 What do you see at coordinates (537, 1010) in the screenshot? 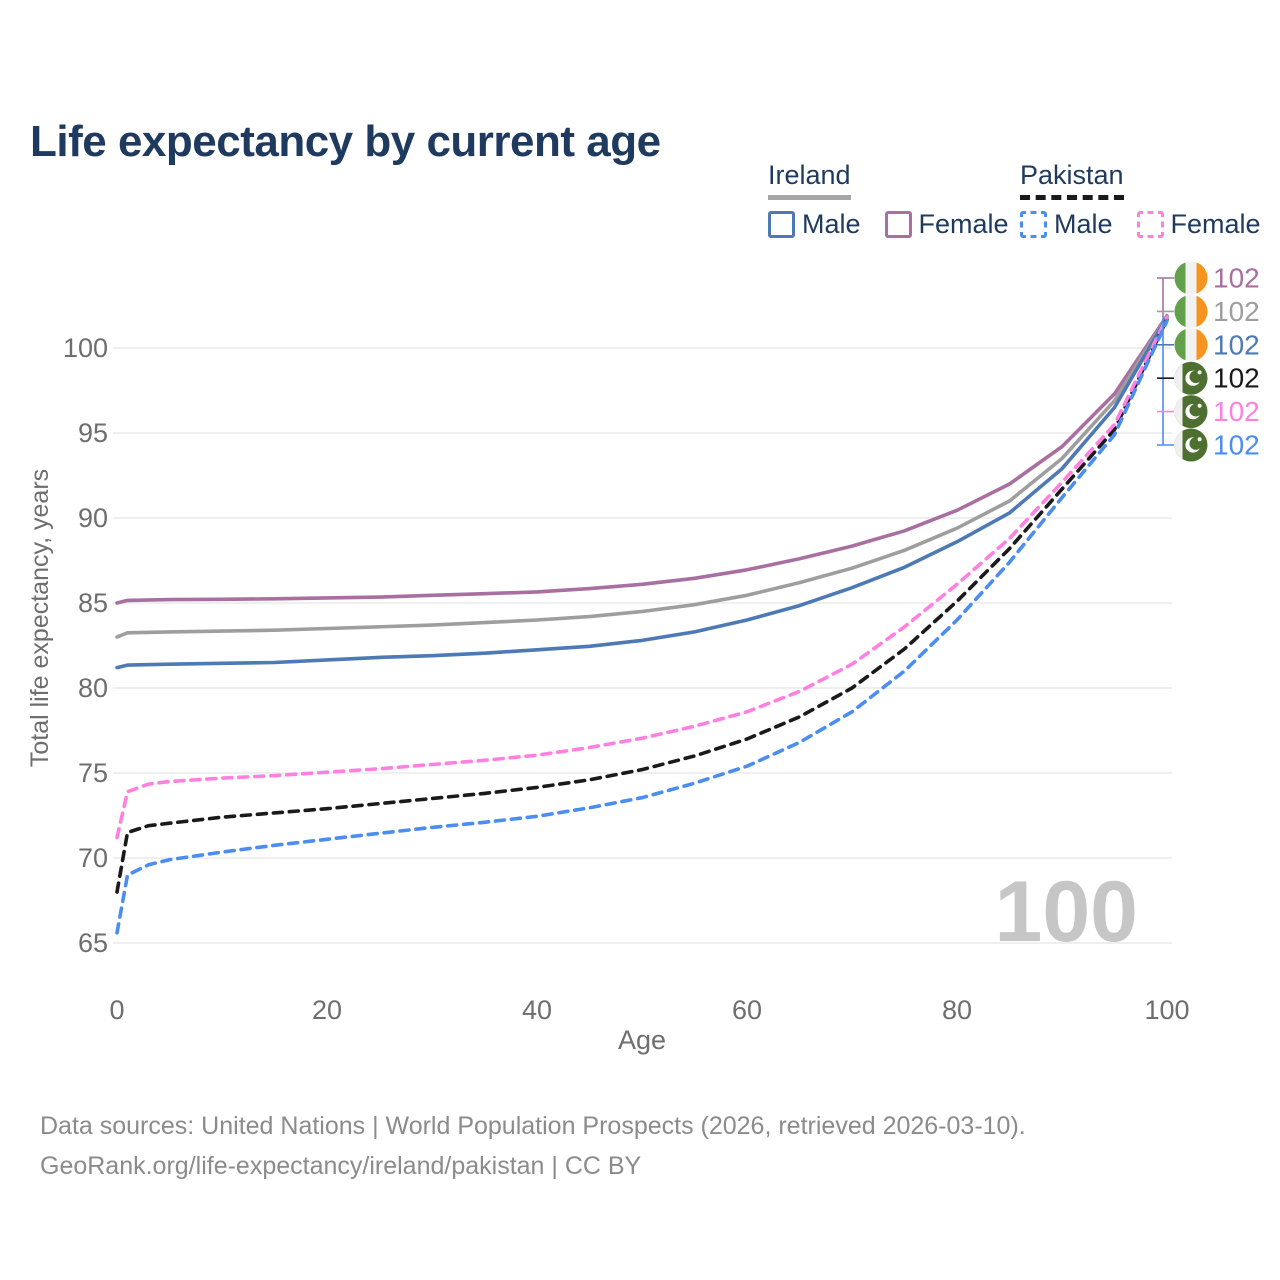
I see `x-tick-40: 40` at bounding box center [537, 1010].